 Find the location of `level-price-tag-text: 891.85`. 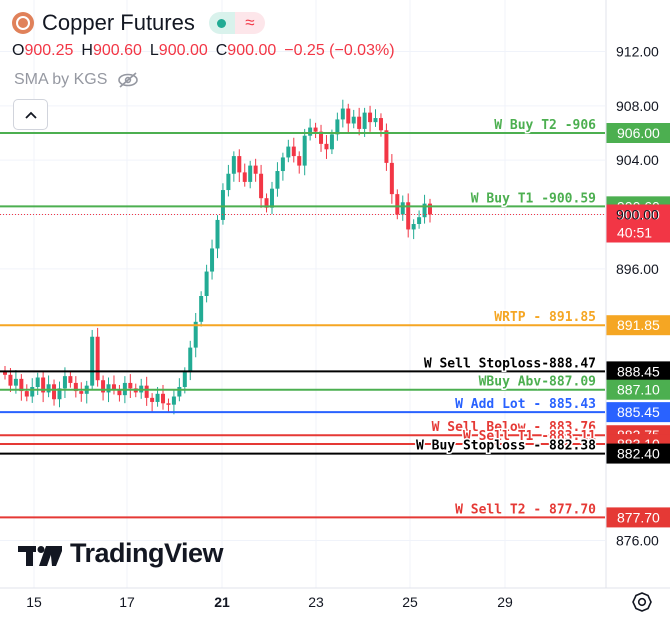

level-price-tag-text: 891.85 is located at coordinates (638, 325).